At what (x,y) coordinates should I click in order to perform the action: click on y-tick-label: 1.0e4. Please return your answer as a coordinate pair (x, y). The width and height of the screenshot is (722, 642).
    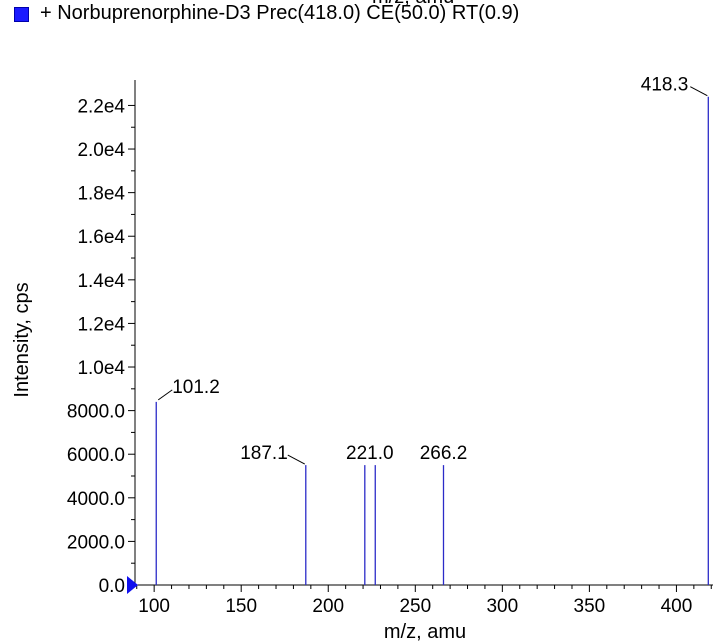
    Looking at the image, I should click on (101, 368).